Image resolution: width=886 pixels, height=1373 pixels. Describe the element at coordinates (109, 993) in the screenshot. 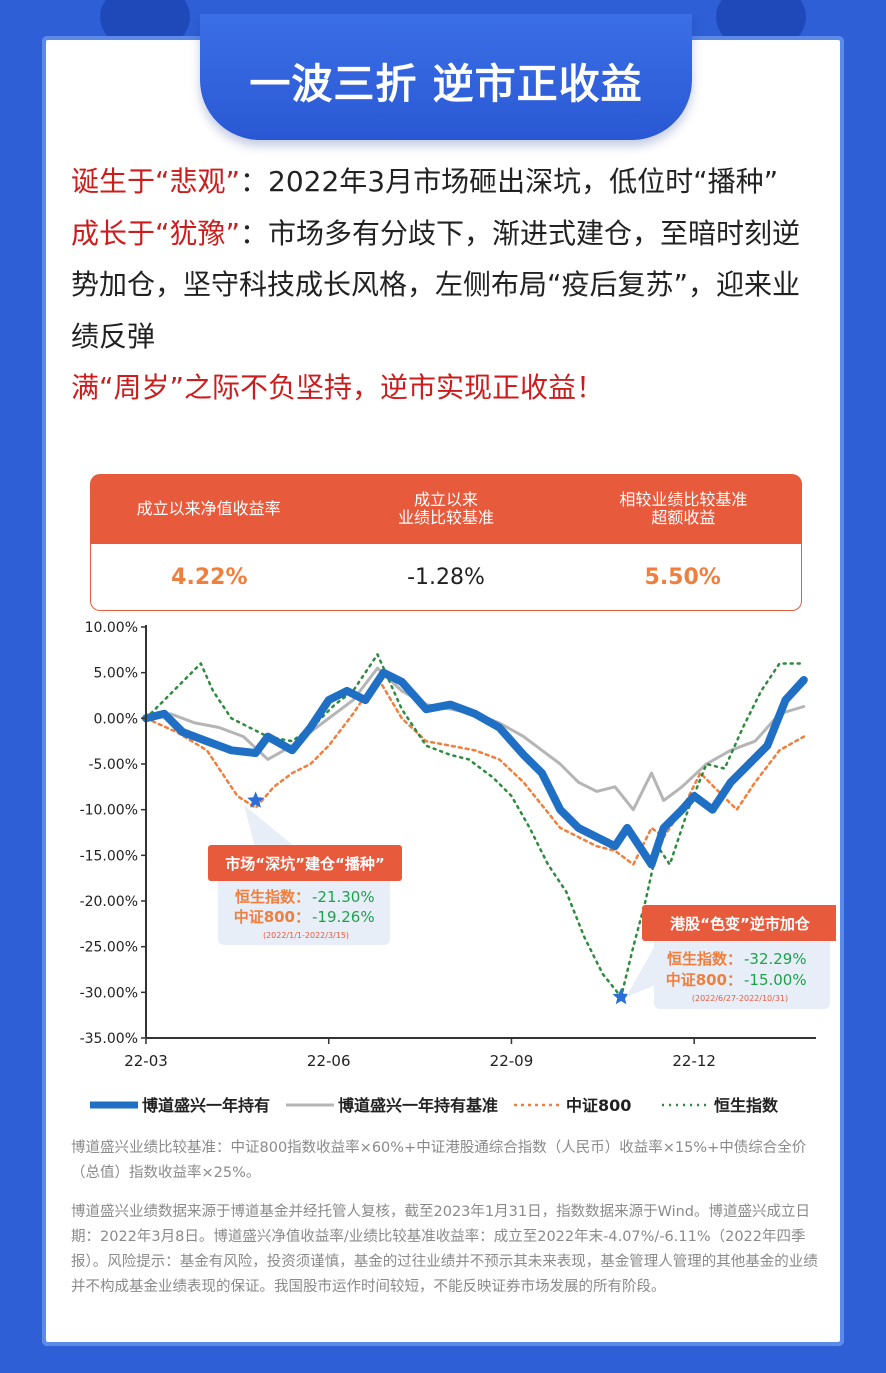

I see `y-tick-label: -30.00%` at that location.